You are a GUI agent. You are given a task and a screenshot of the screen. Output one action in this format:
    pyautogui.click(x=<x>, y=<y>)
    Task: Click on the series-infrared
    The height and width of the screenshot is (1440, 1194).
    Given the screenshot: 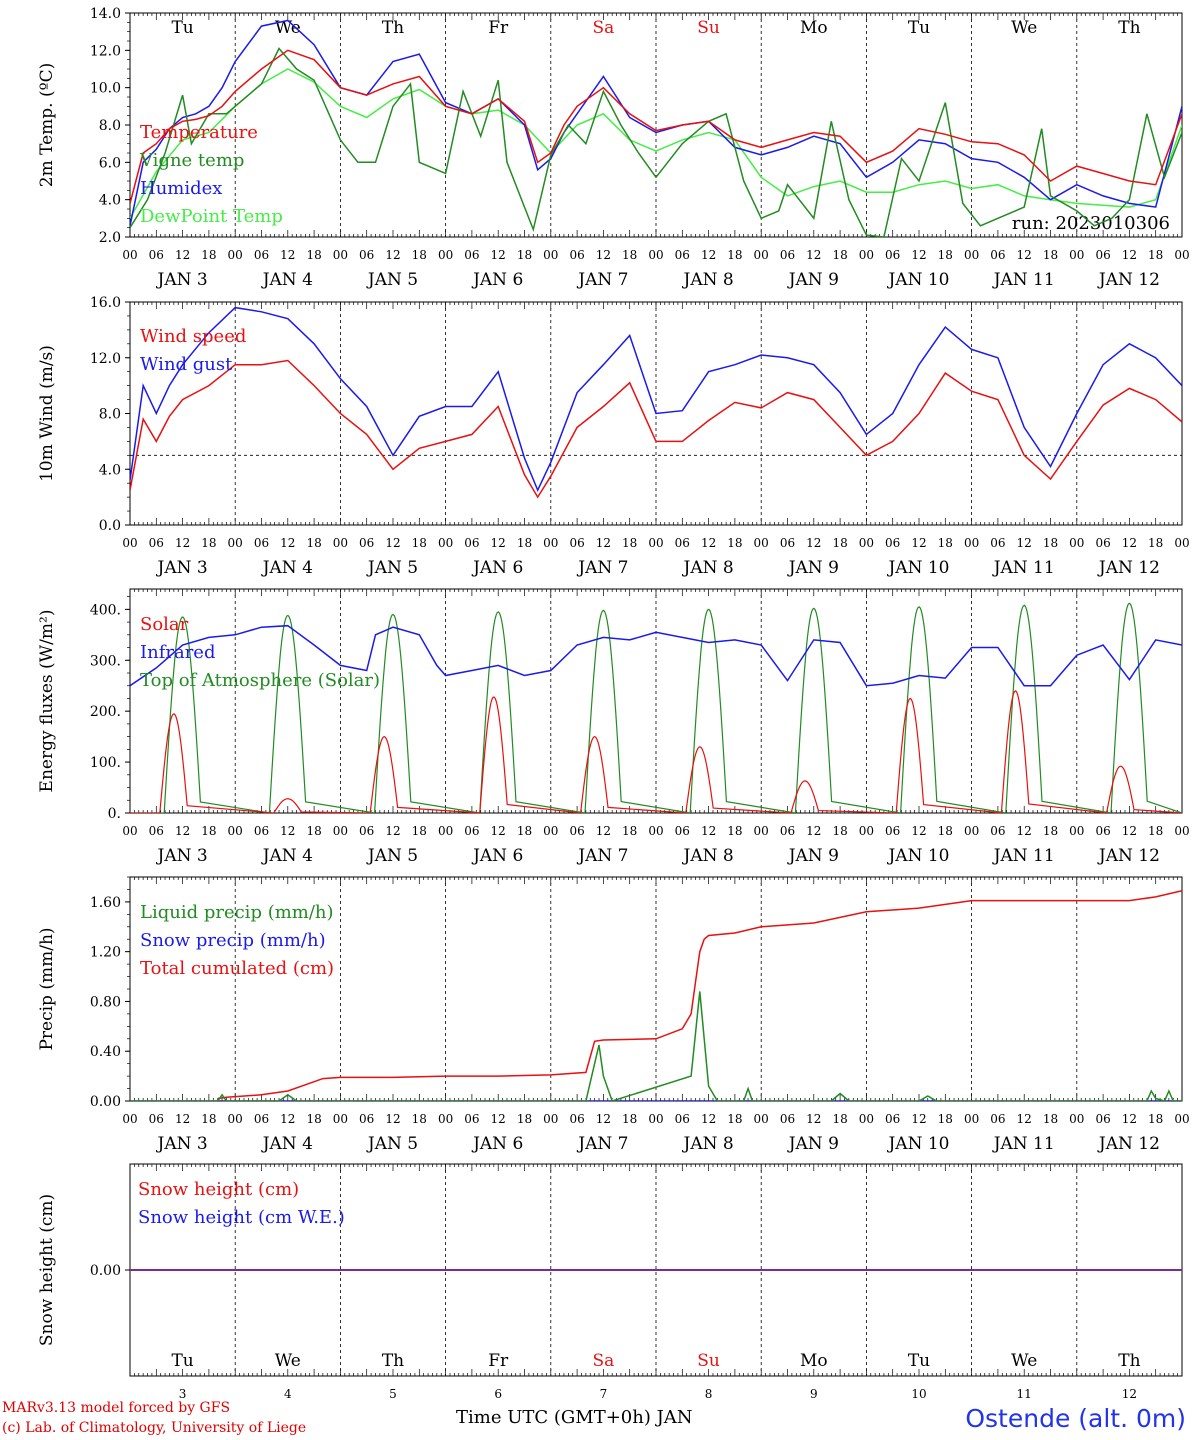 What is the action you would take?
    pyautogui.click(x=656, y=655)
    